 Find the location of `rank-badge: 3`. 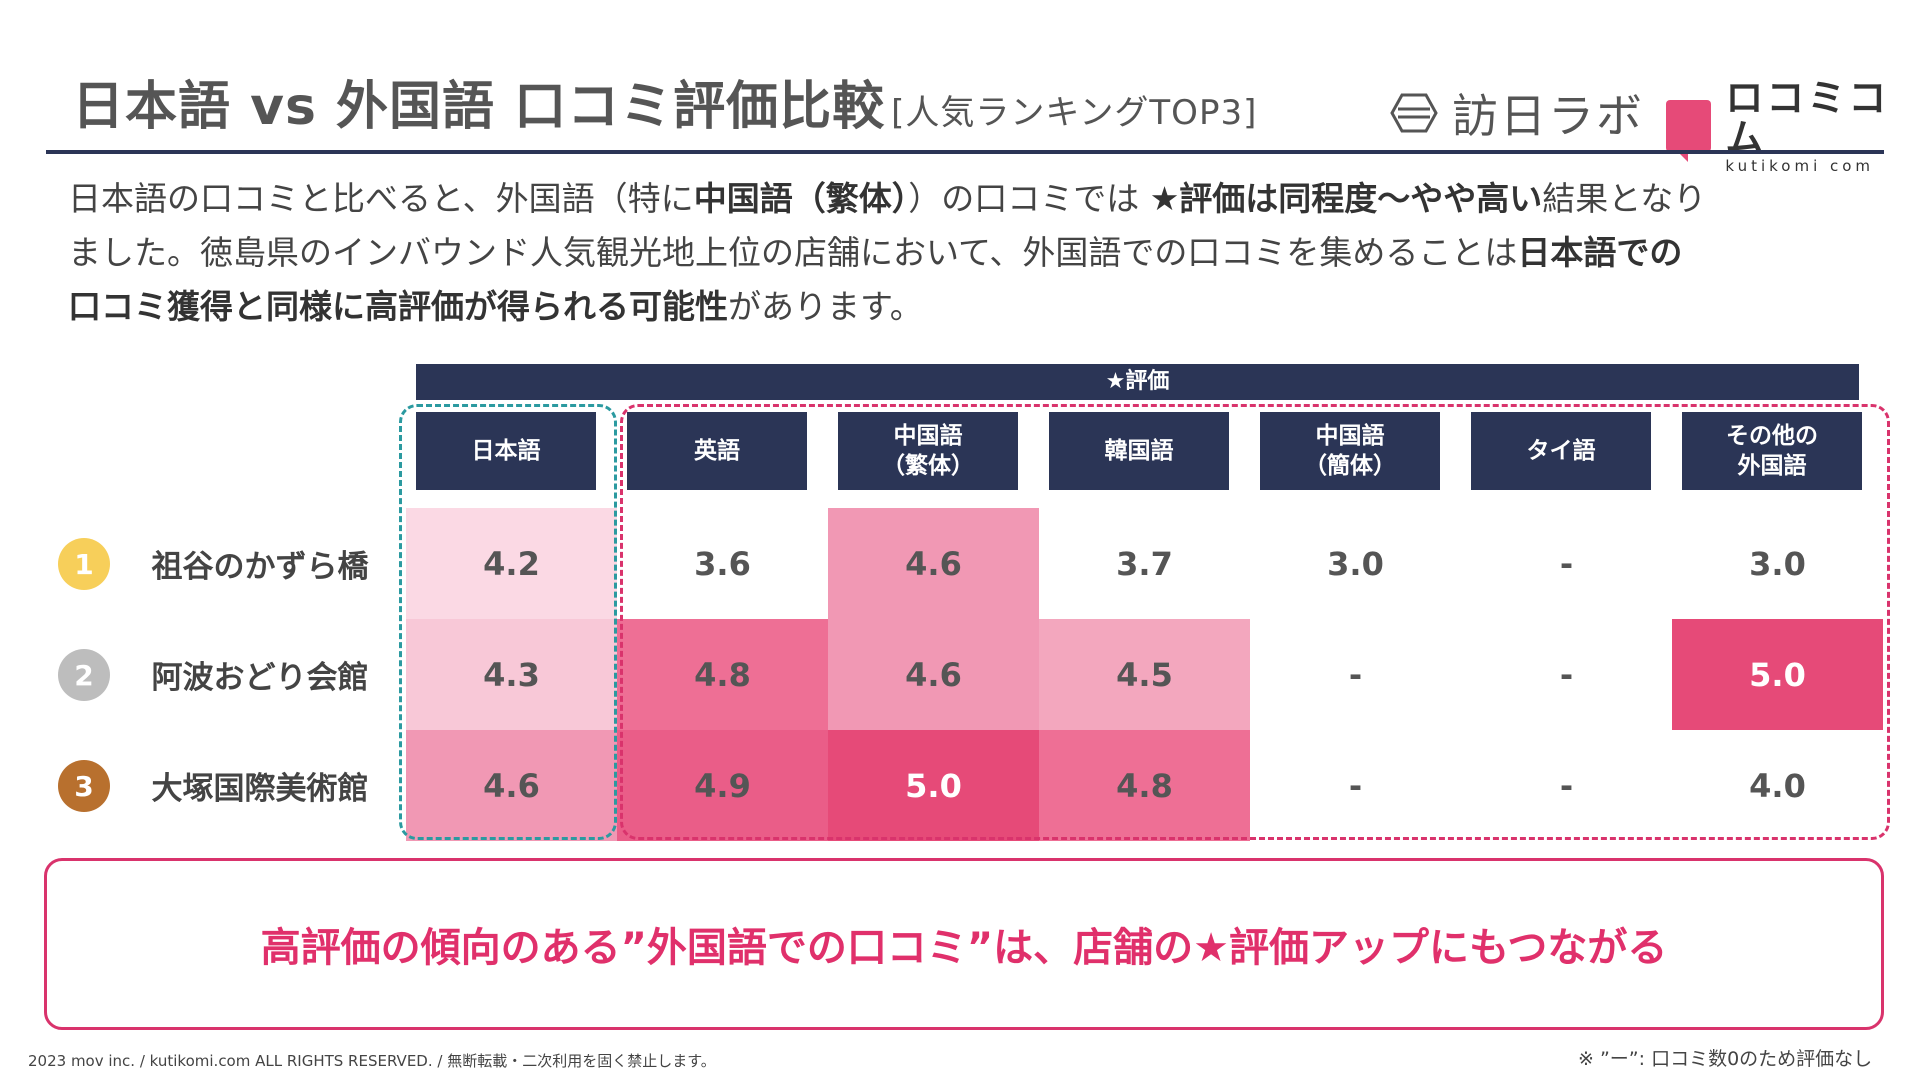

rank-badge: 3 is located at coordinates (84, 786).